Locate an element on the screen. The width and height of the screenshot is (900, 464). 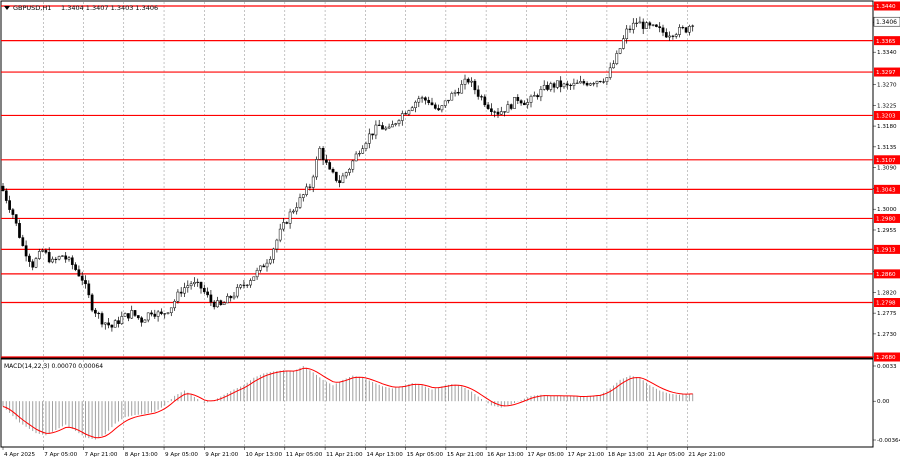
level-label: 1.2860 is located at coordinates (886, 275).